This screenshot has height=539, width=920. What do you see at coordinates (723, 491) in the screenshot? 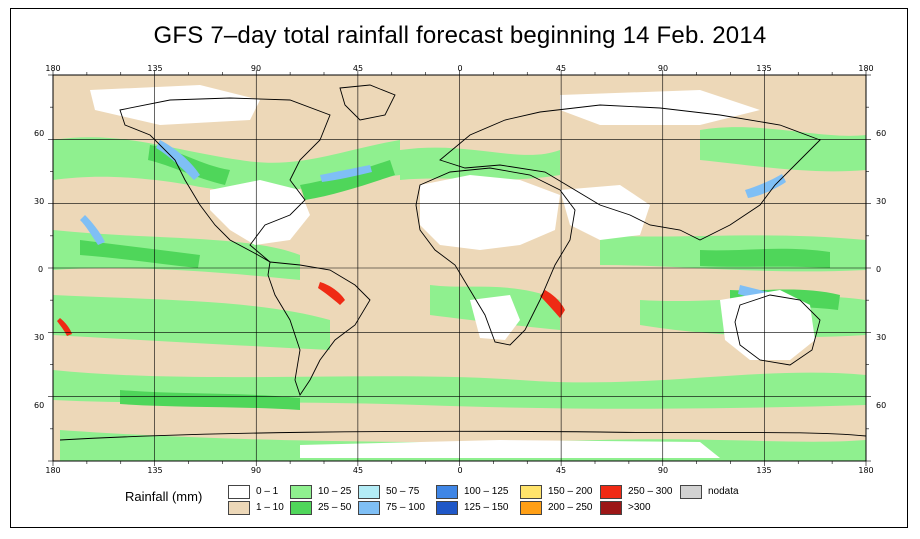
I see `legend-label: nodata` at bounding box center [723, 491].